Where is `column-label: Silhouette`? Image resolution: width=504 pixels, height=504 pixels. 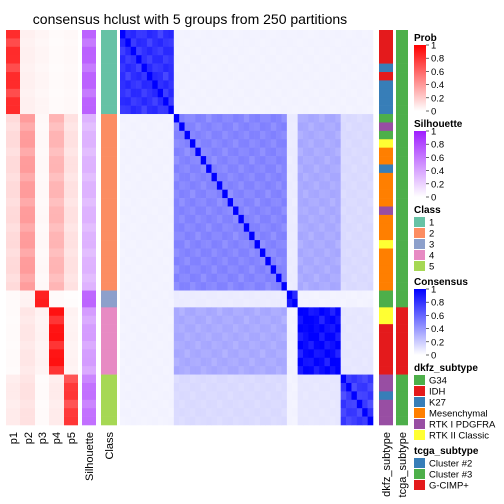
column-label: Silhouette is located at coordinates (90, 456).